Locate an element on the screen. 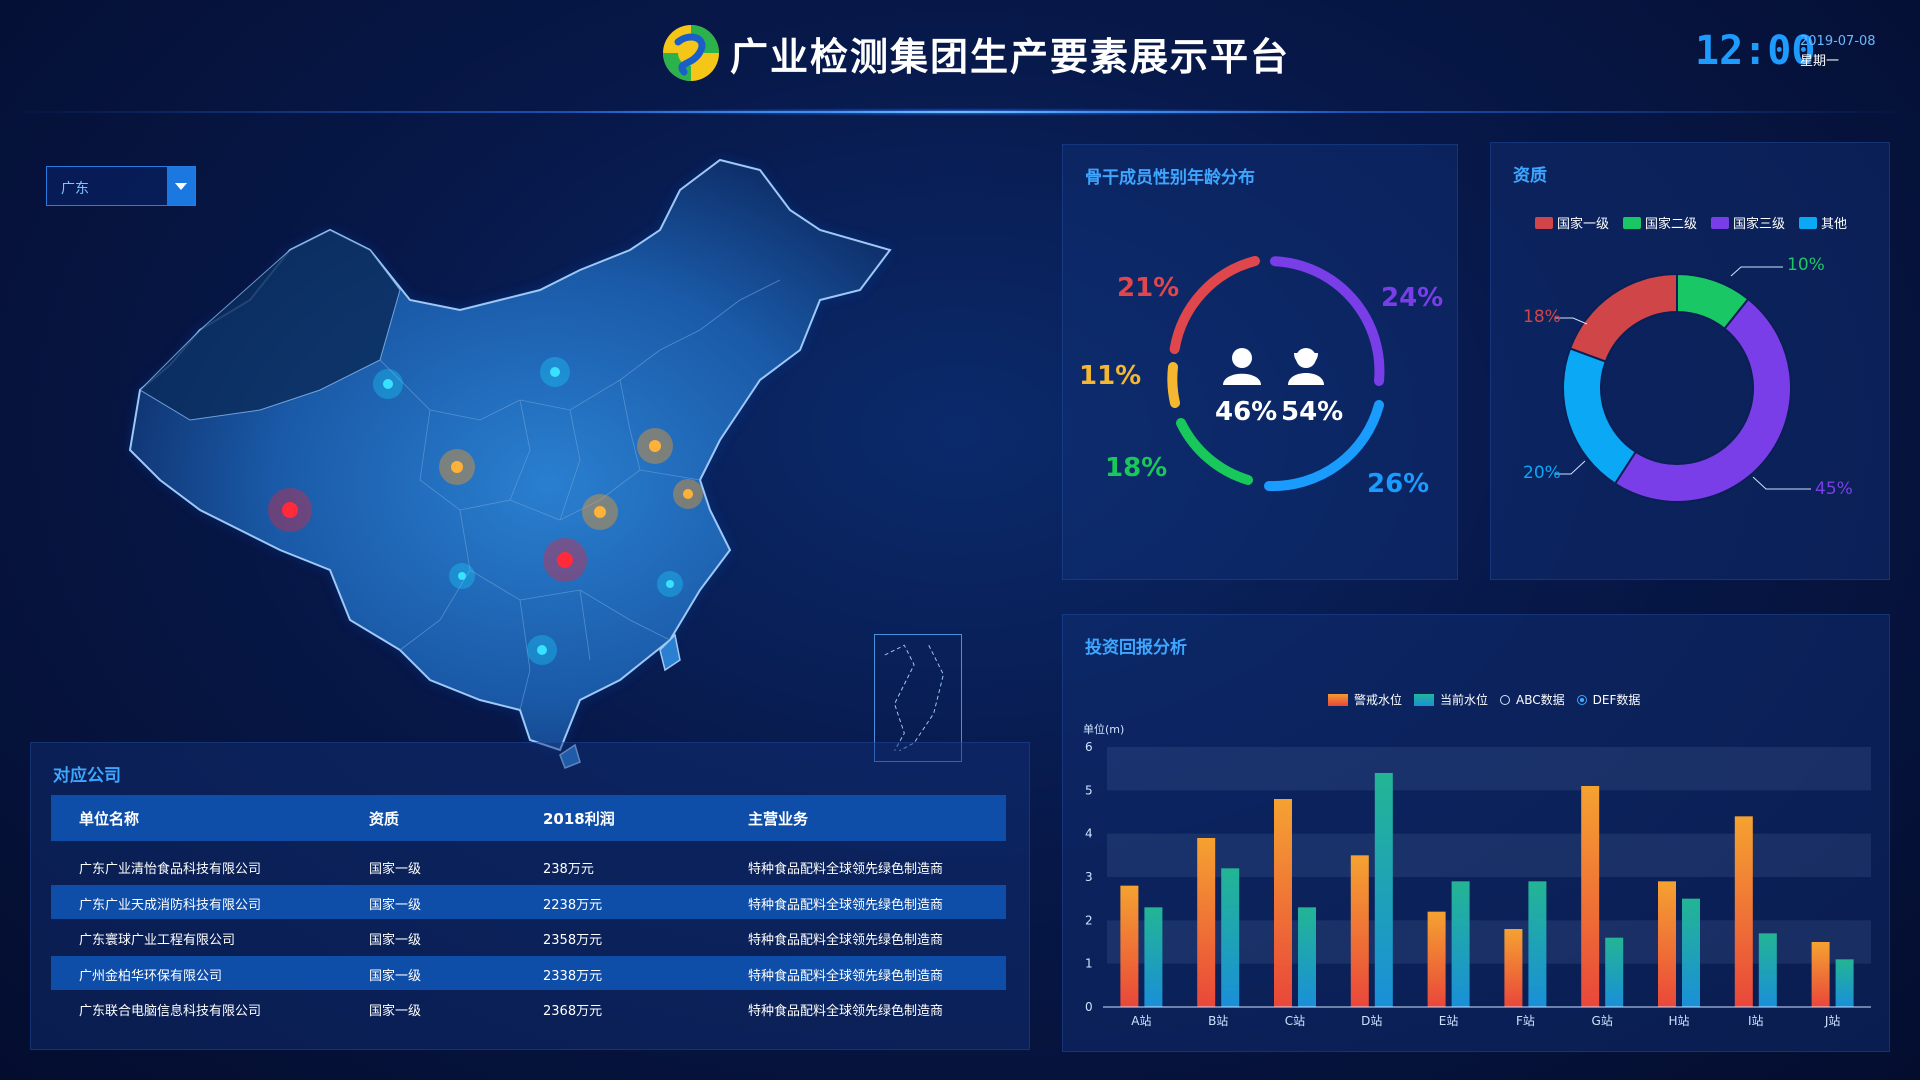 Image resolution: width=1920 pixels, height=1080 pixels. legend-item-current: 当前水位 is located at coordinates (1451, 699).